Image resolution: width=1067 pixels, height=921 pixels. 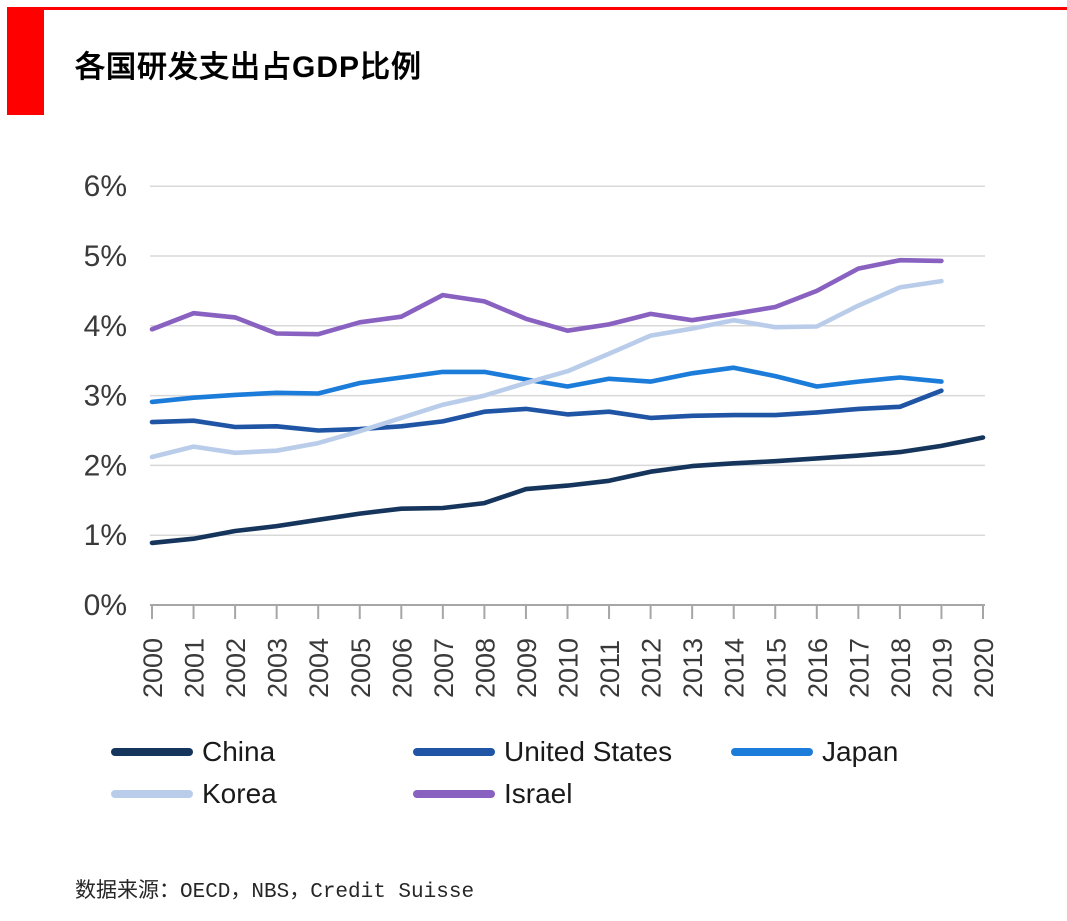 I want to click on x-axis-tick-label: 2014, so click(x=735, y=668).